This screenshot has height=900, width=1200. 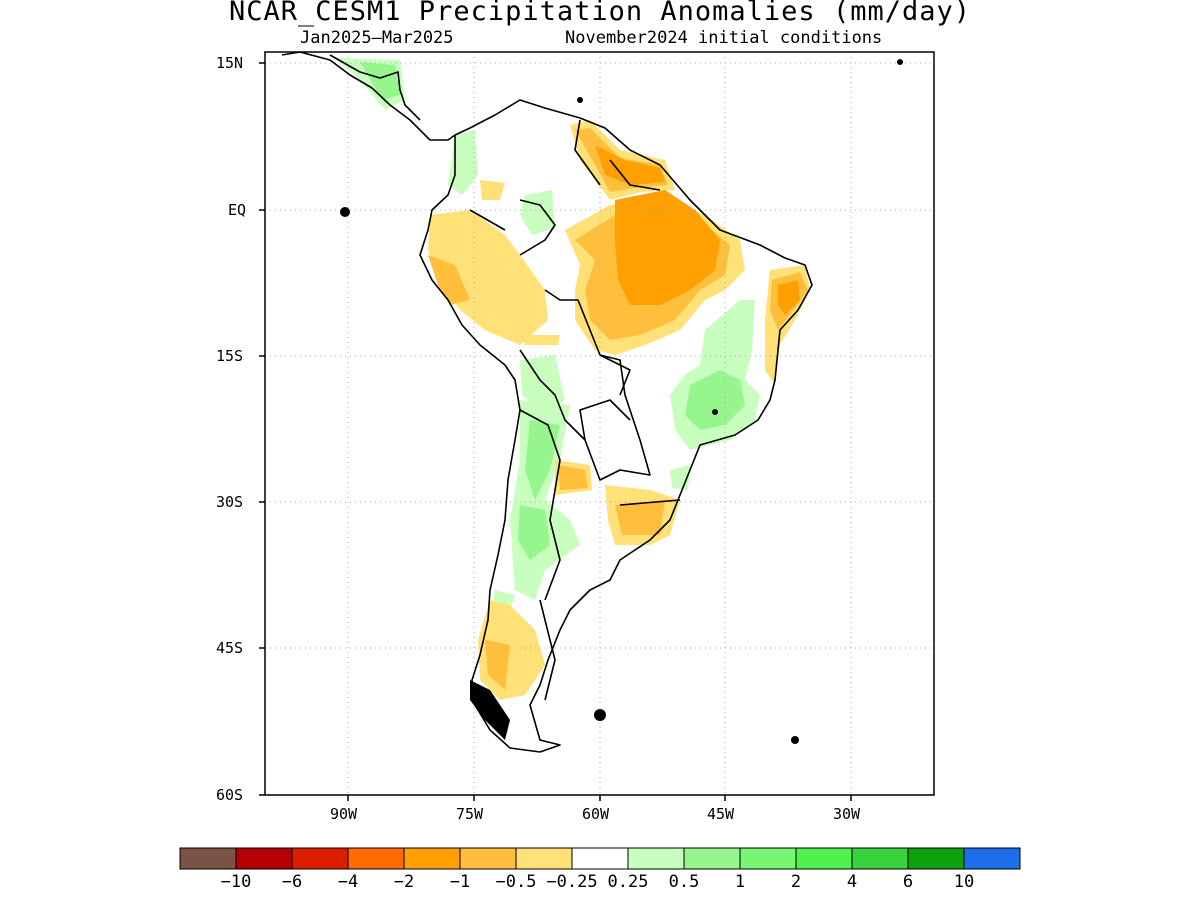 What do you see at coordinates (348, 882) in the screenshot?
I see `colorbar-label: −4` at bounding box center [348, 882].